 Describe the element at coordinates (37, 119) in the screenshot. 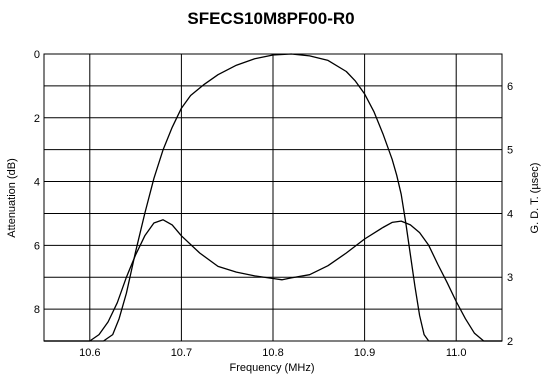

I see `y-left-tick-label: 2` at that location.